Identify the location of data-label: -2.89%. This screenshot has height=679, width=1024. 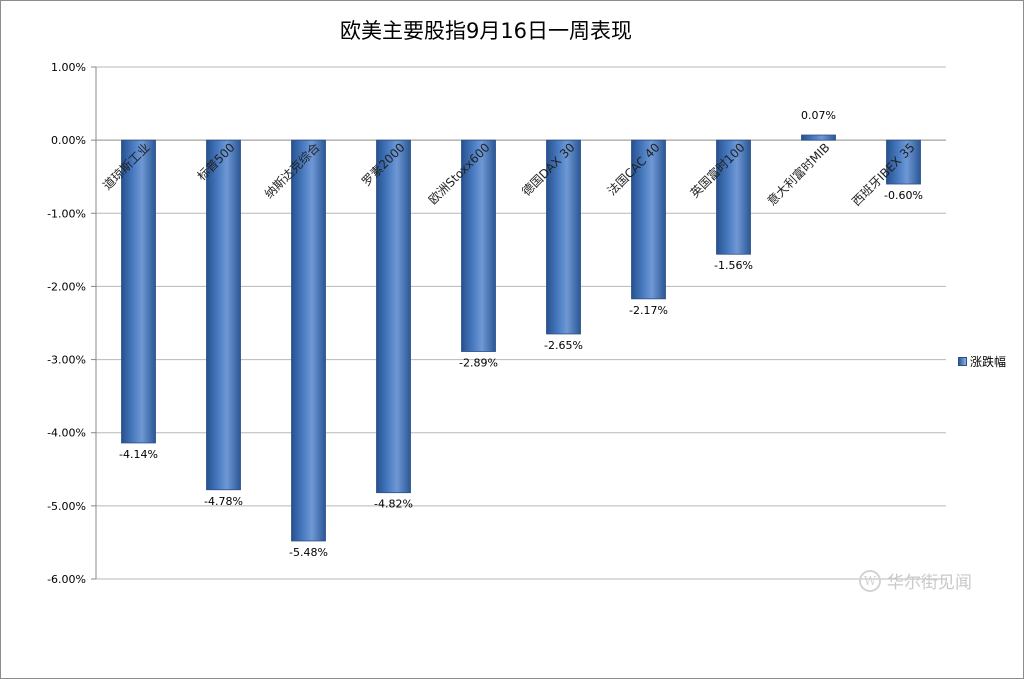
(478, 363).